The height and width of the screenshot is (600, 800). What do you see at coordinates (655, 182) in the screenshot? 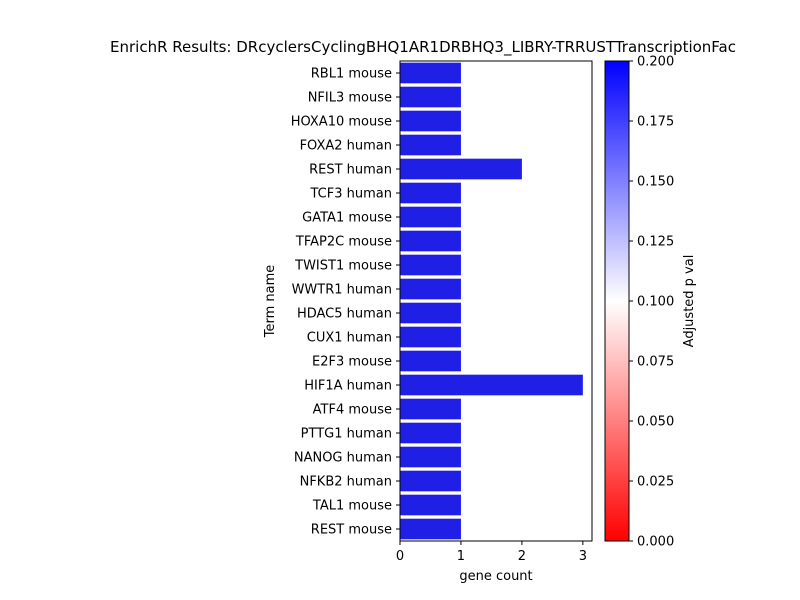
I see `colorbar-tick-label: 0.150` at bounding box center [655, 182].